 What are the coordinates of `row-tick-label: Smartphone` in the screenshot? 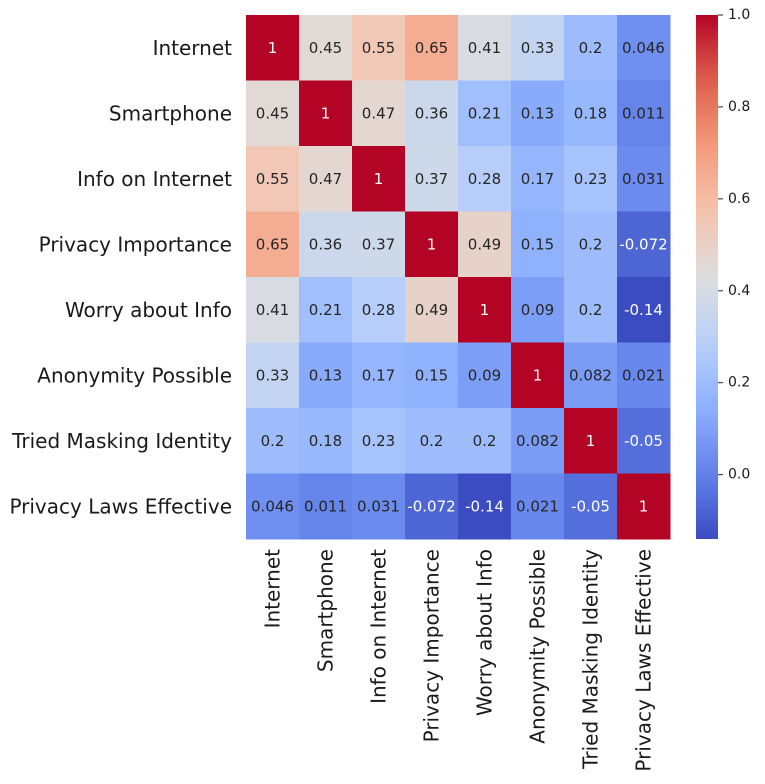 It's located at (170, 113).